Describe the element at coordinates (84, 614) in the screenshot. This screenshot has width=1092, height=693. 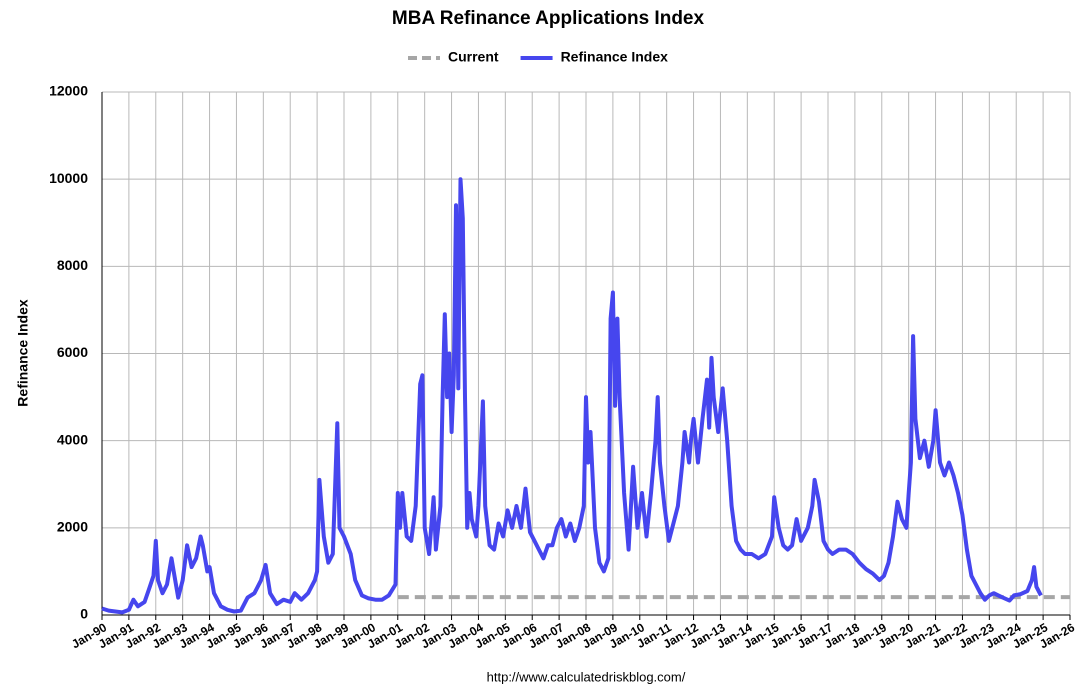
I see `y-tick-label: 0` at that location.